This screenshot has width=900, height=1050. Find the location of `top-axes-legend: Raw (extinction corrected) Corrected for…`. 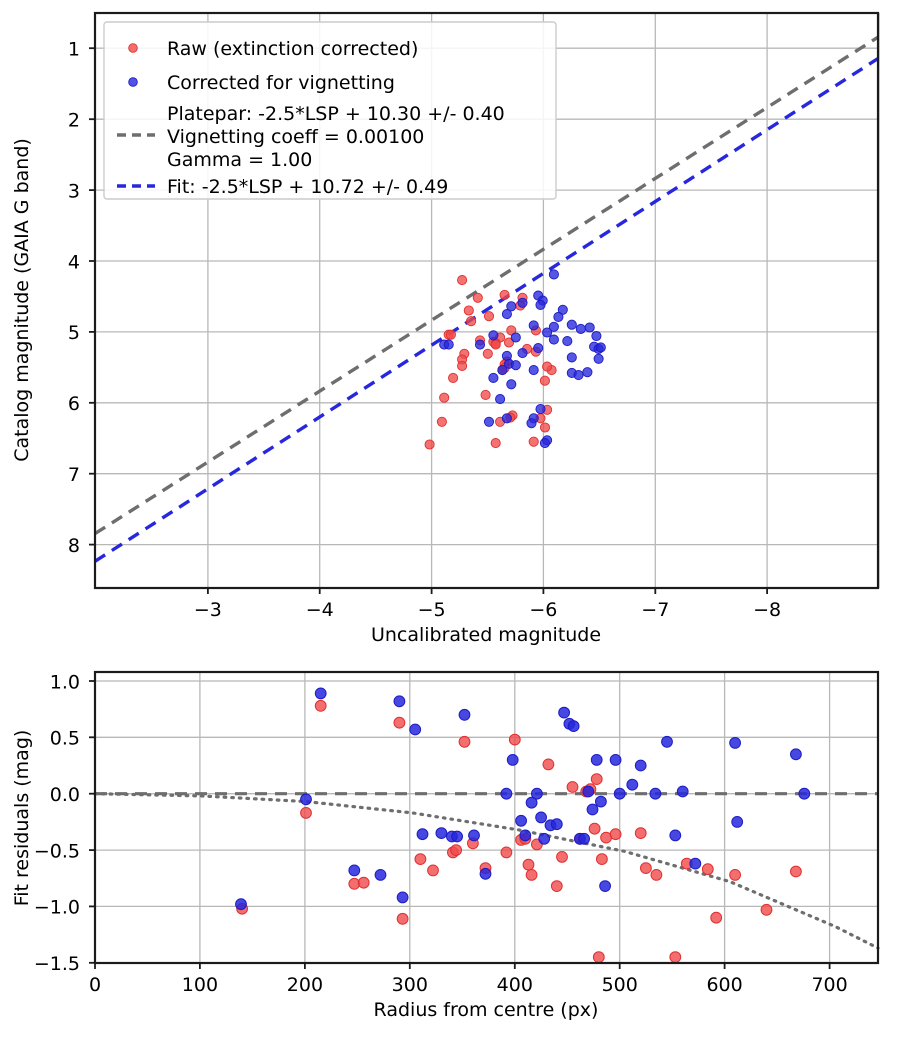

top-axes-legend: Raw (extinction corrected) Corrected for… is located at coordinates (330, 110).